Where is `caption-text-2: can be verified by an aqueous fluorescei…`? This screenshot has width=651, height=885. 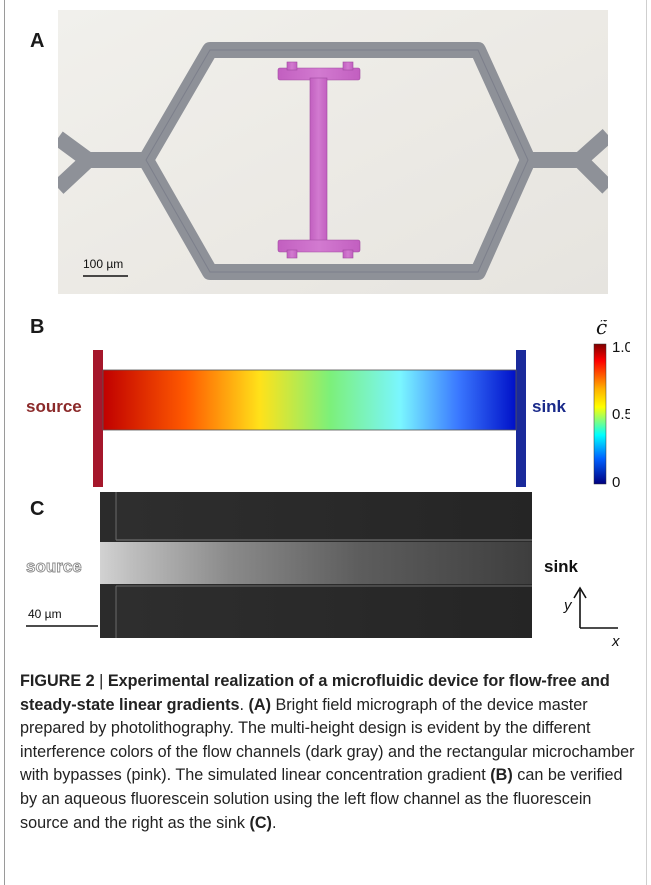
caption-text-2: can be verified by an aqueous fluorescei… is located at coordinates (321, 799).